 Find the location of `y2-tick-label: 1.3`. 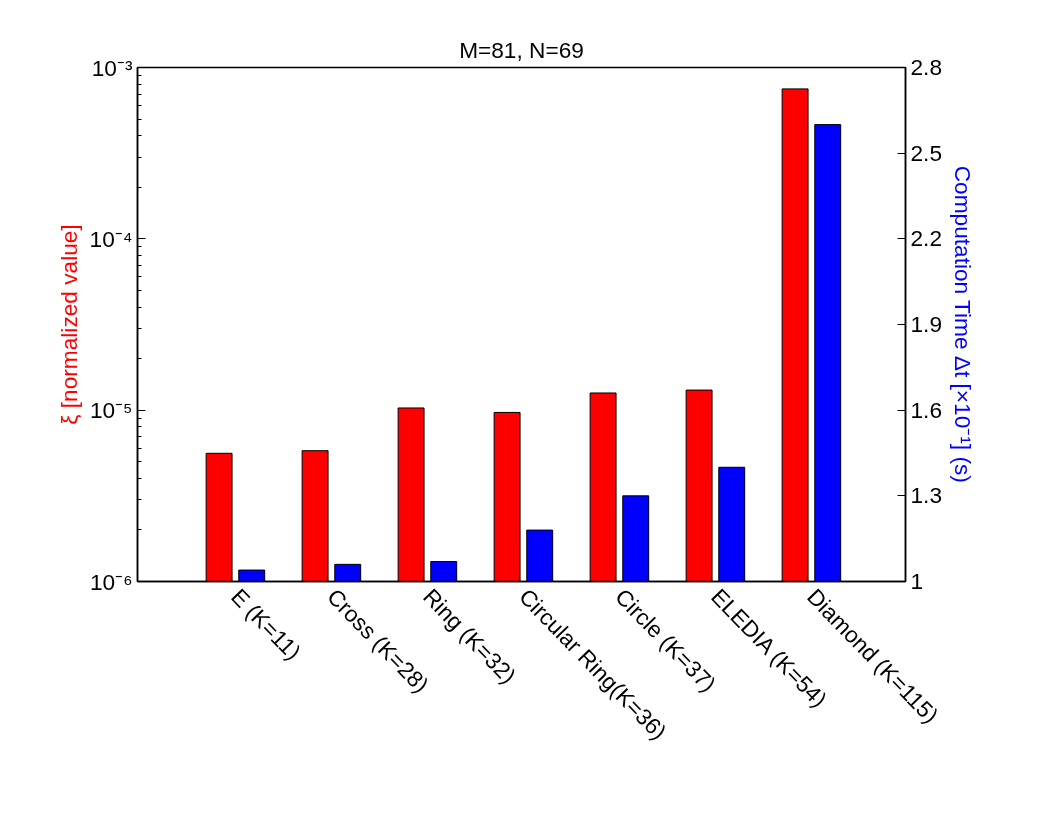

y2-tick-label: 1.3 is located at coordinates (926, 495).